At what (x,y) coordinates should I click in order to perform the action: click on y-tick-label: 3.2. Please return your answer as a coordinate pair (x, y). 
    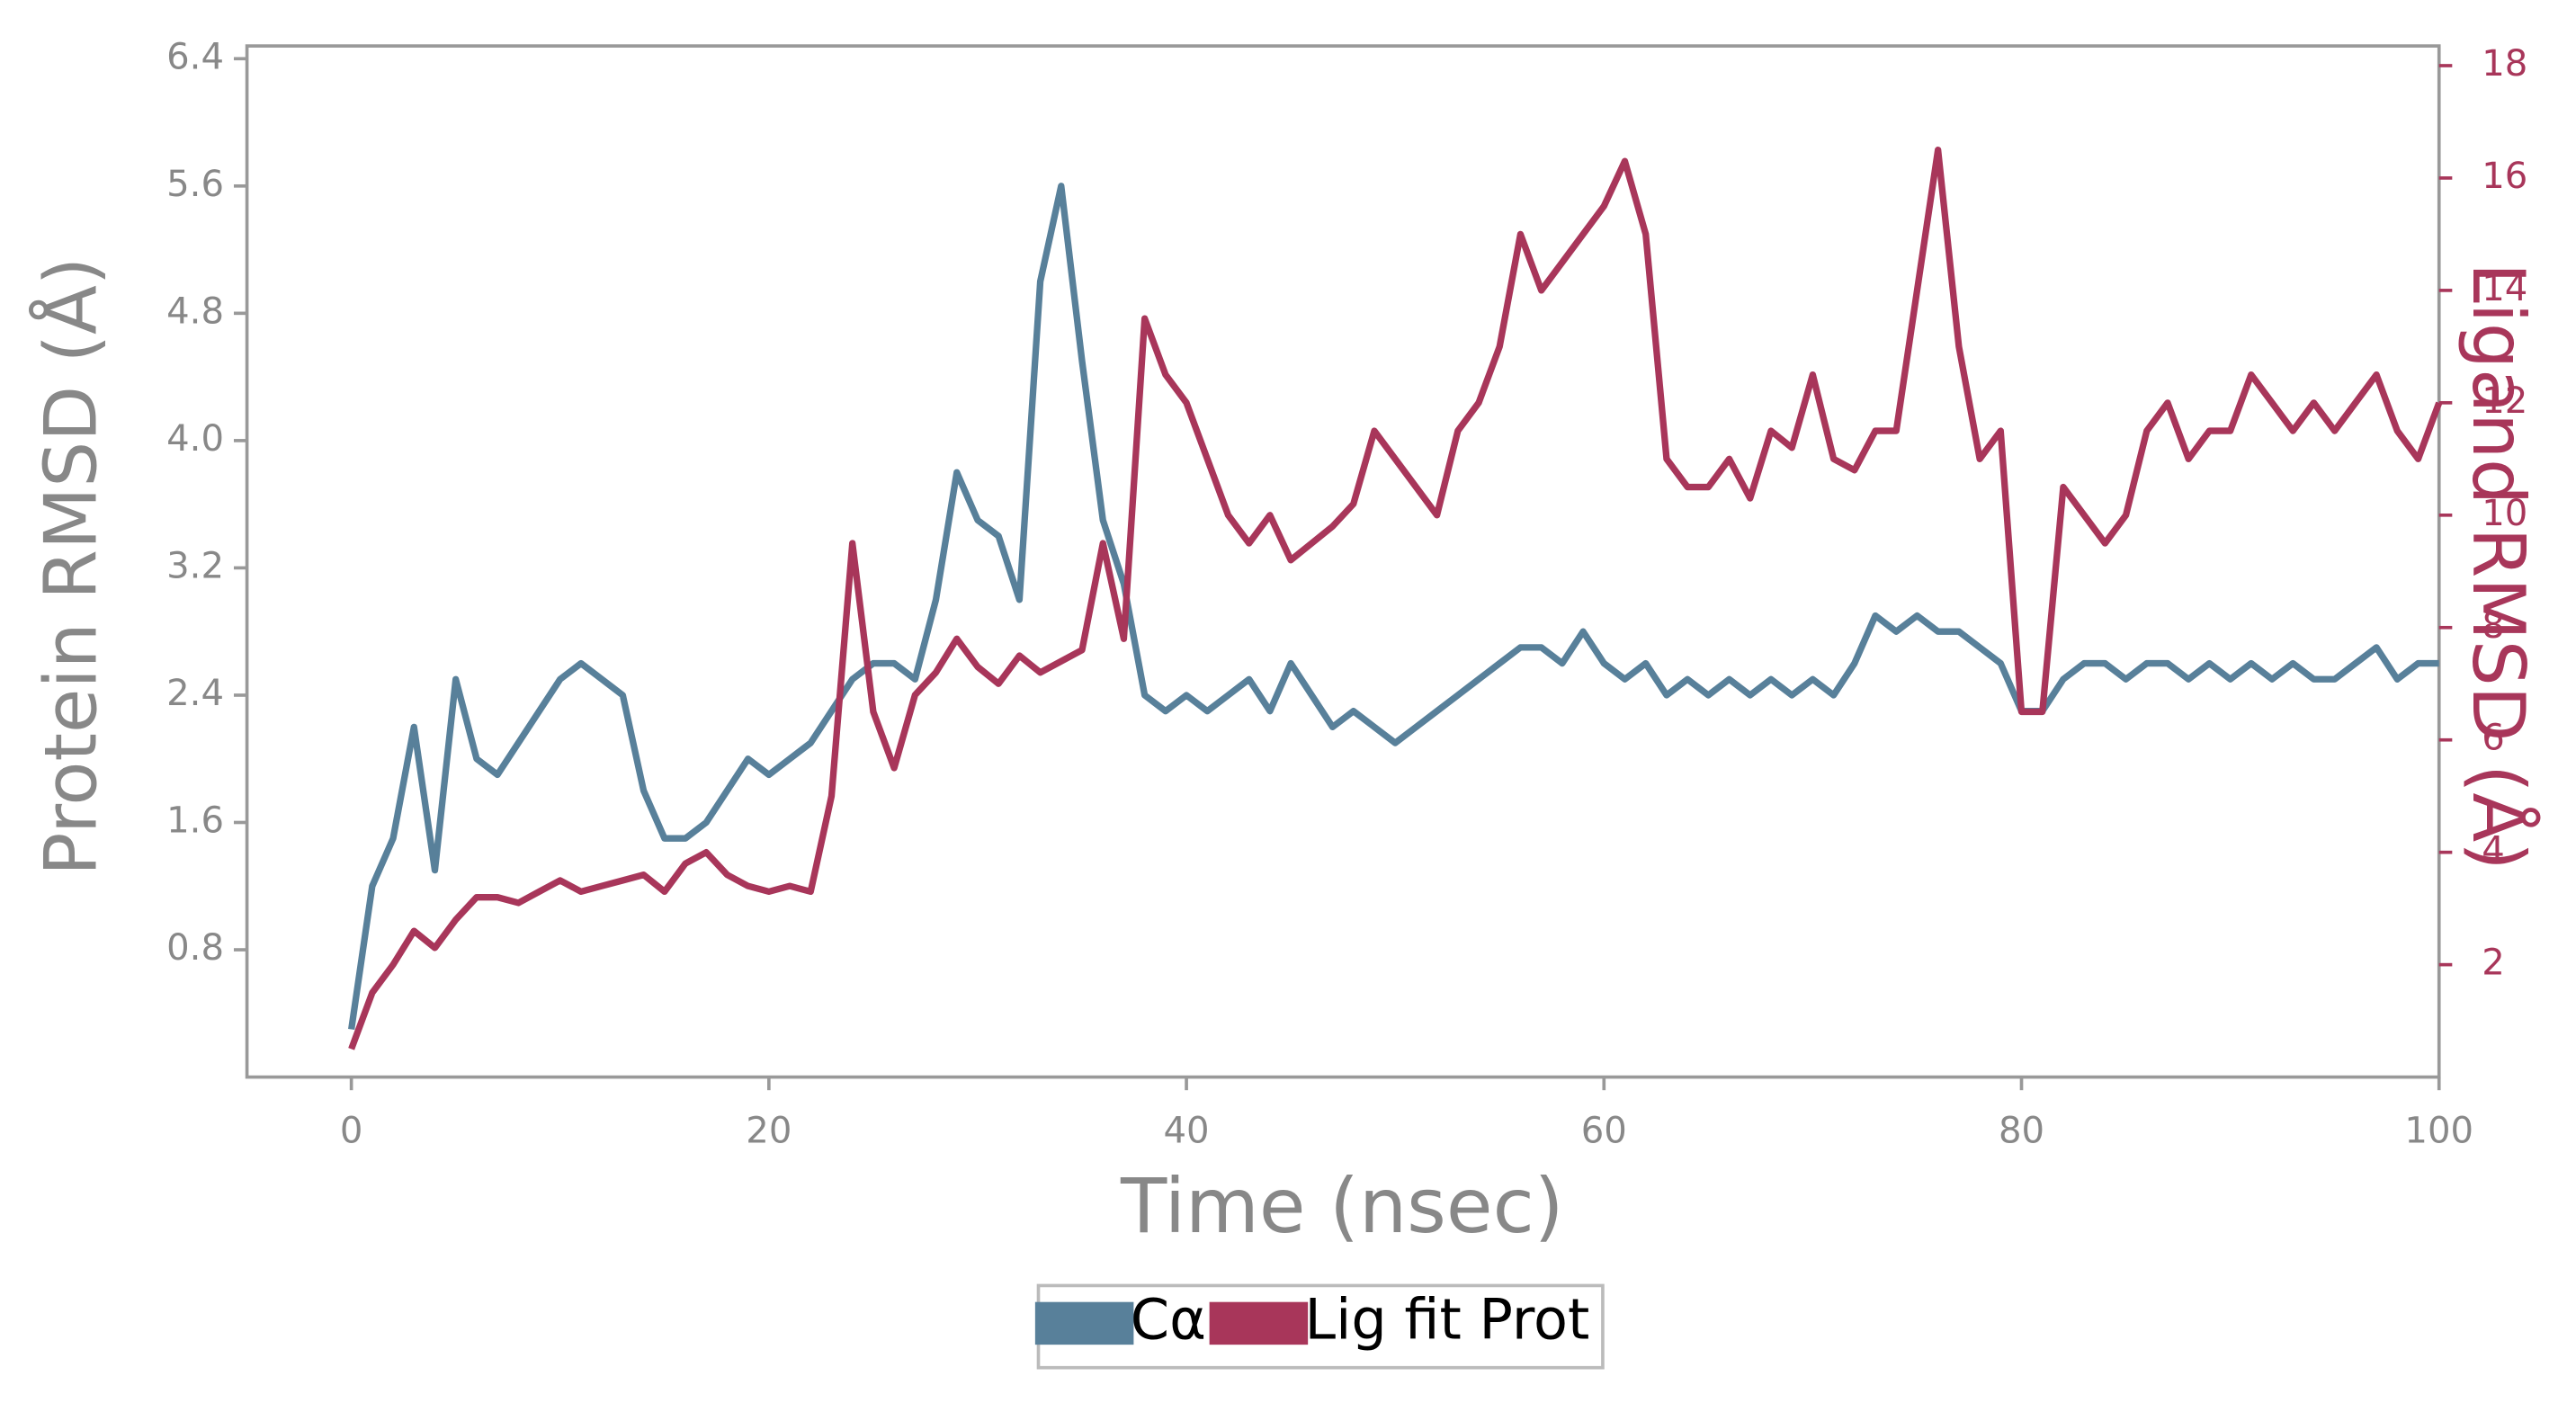
    Looking at the image, I should click on (195, 565).